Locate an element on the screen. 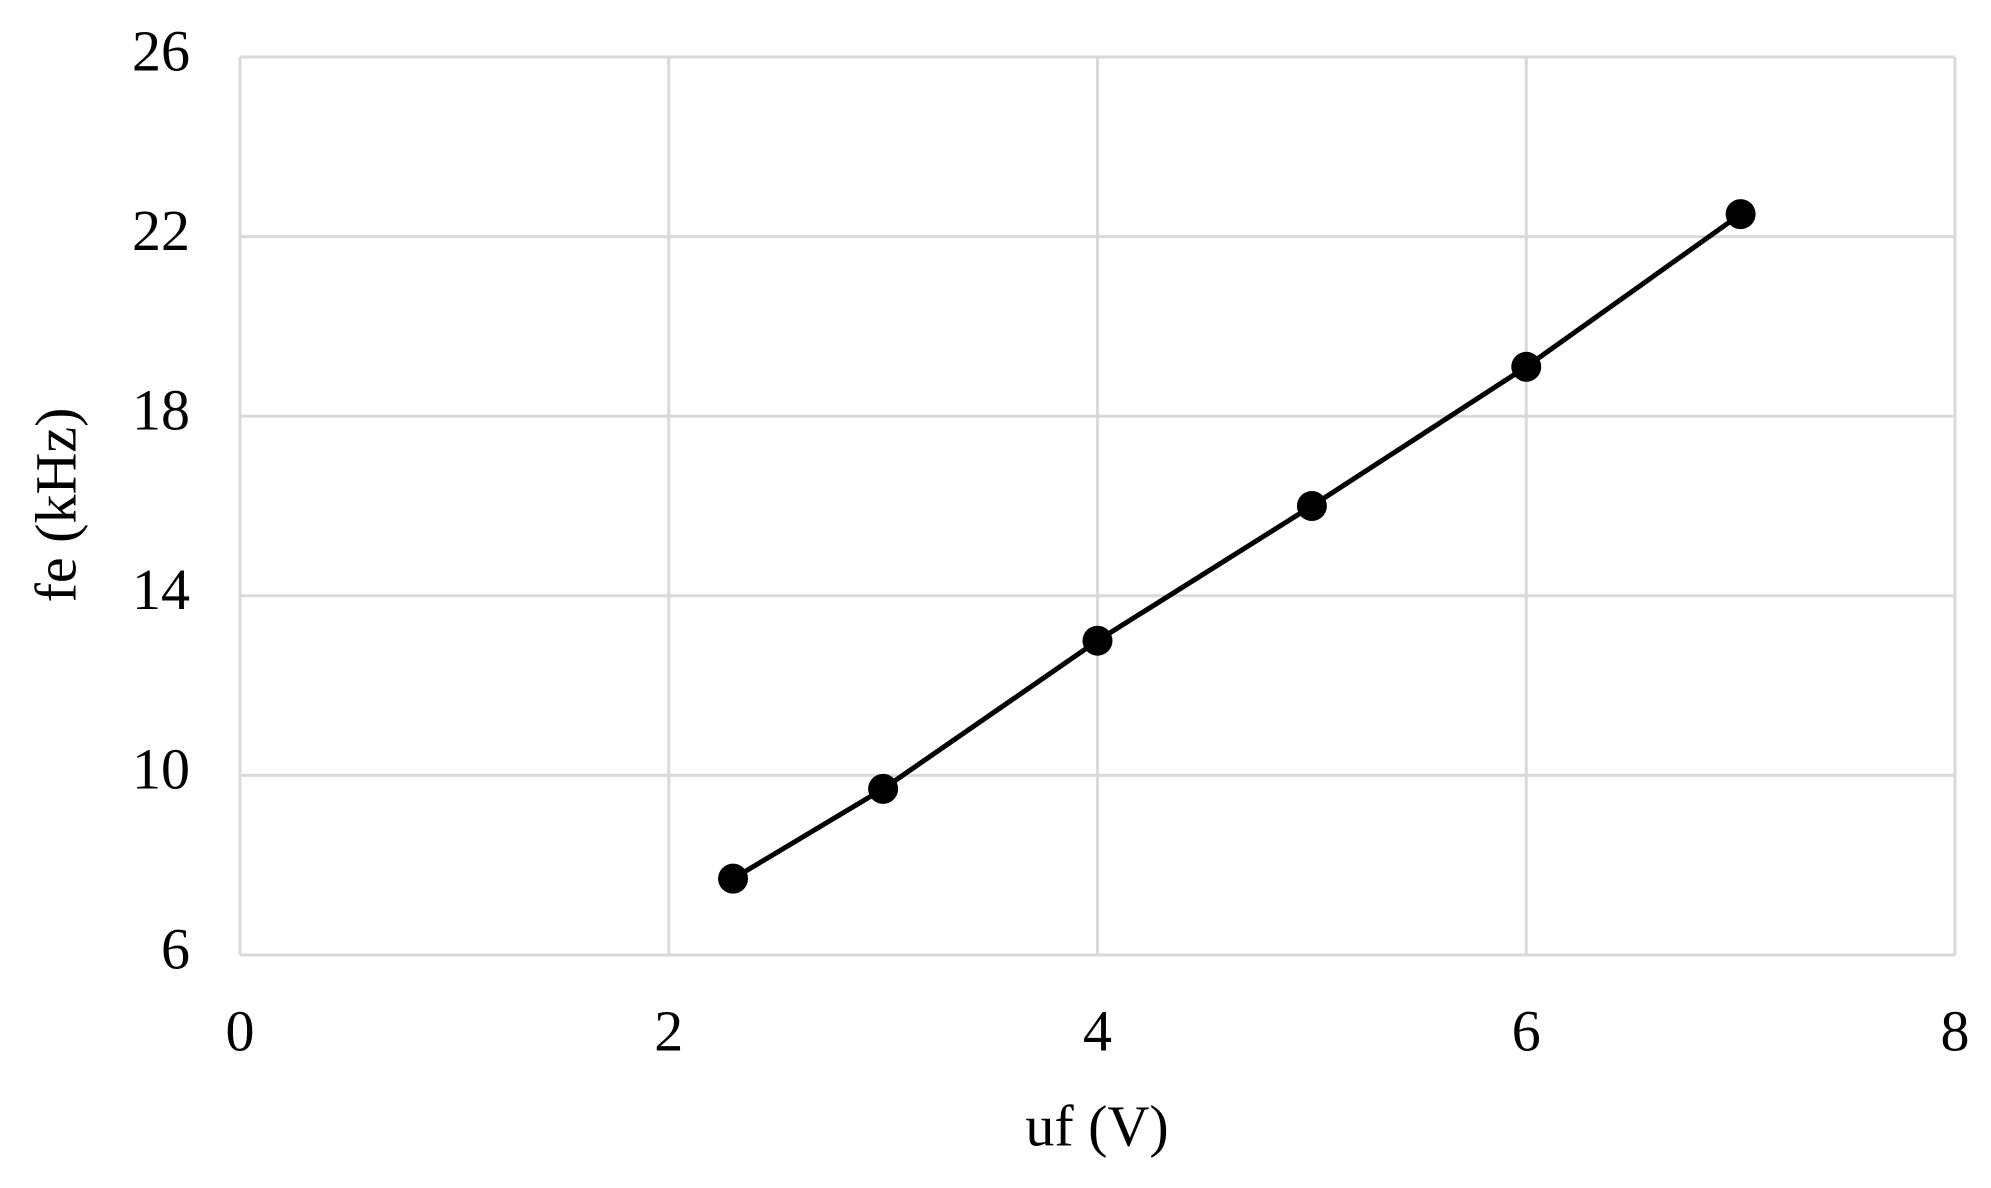 The width and height of the screenshot is (1991, 1188). y-tick-label: 18 is located at coordinates (161, 410).